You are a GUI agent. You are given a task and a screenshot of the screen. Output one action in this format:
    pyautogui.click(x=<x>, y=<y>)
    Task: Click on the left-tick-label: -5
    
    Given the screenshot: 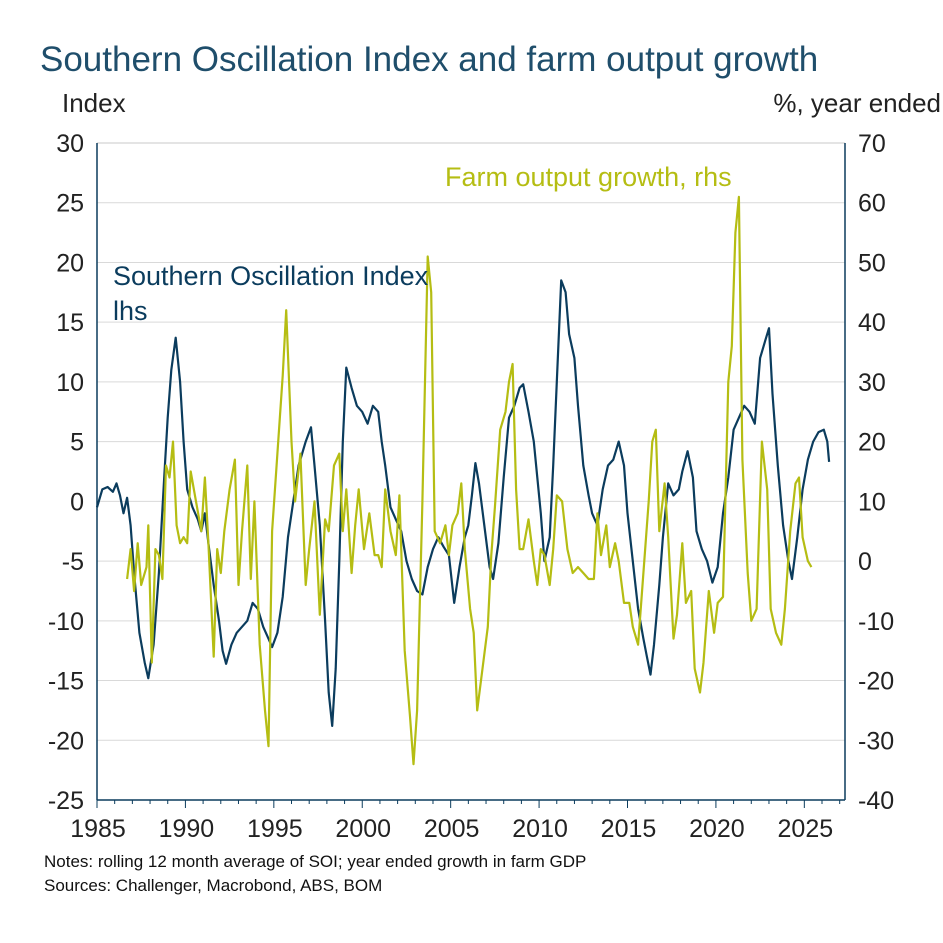 What is the action you would take?
    pyautogui.click(x=73, y=562)
    